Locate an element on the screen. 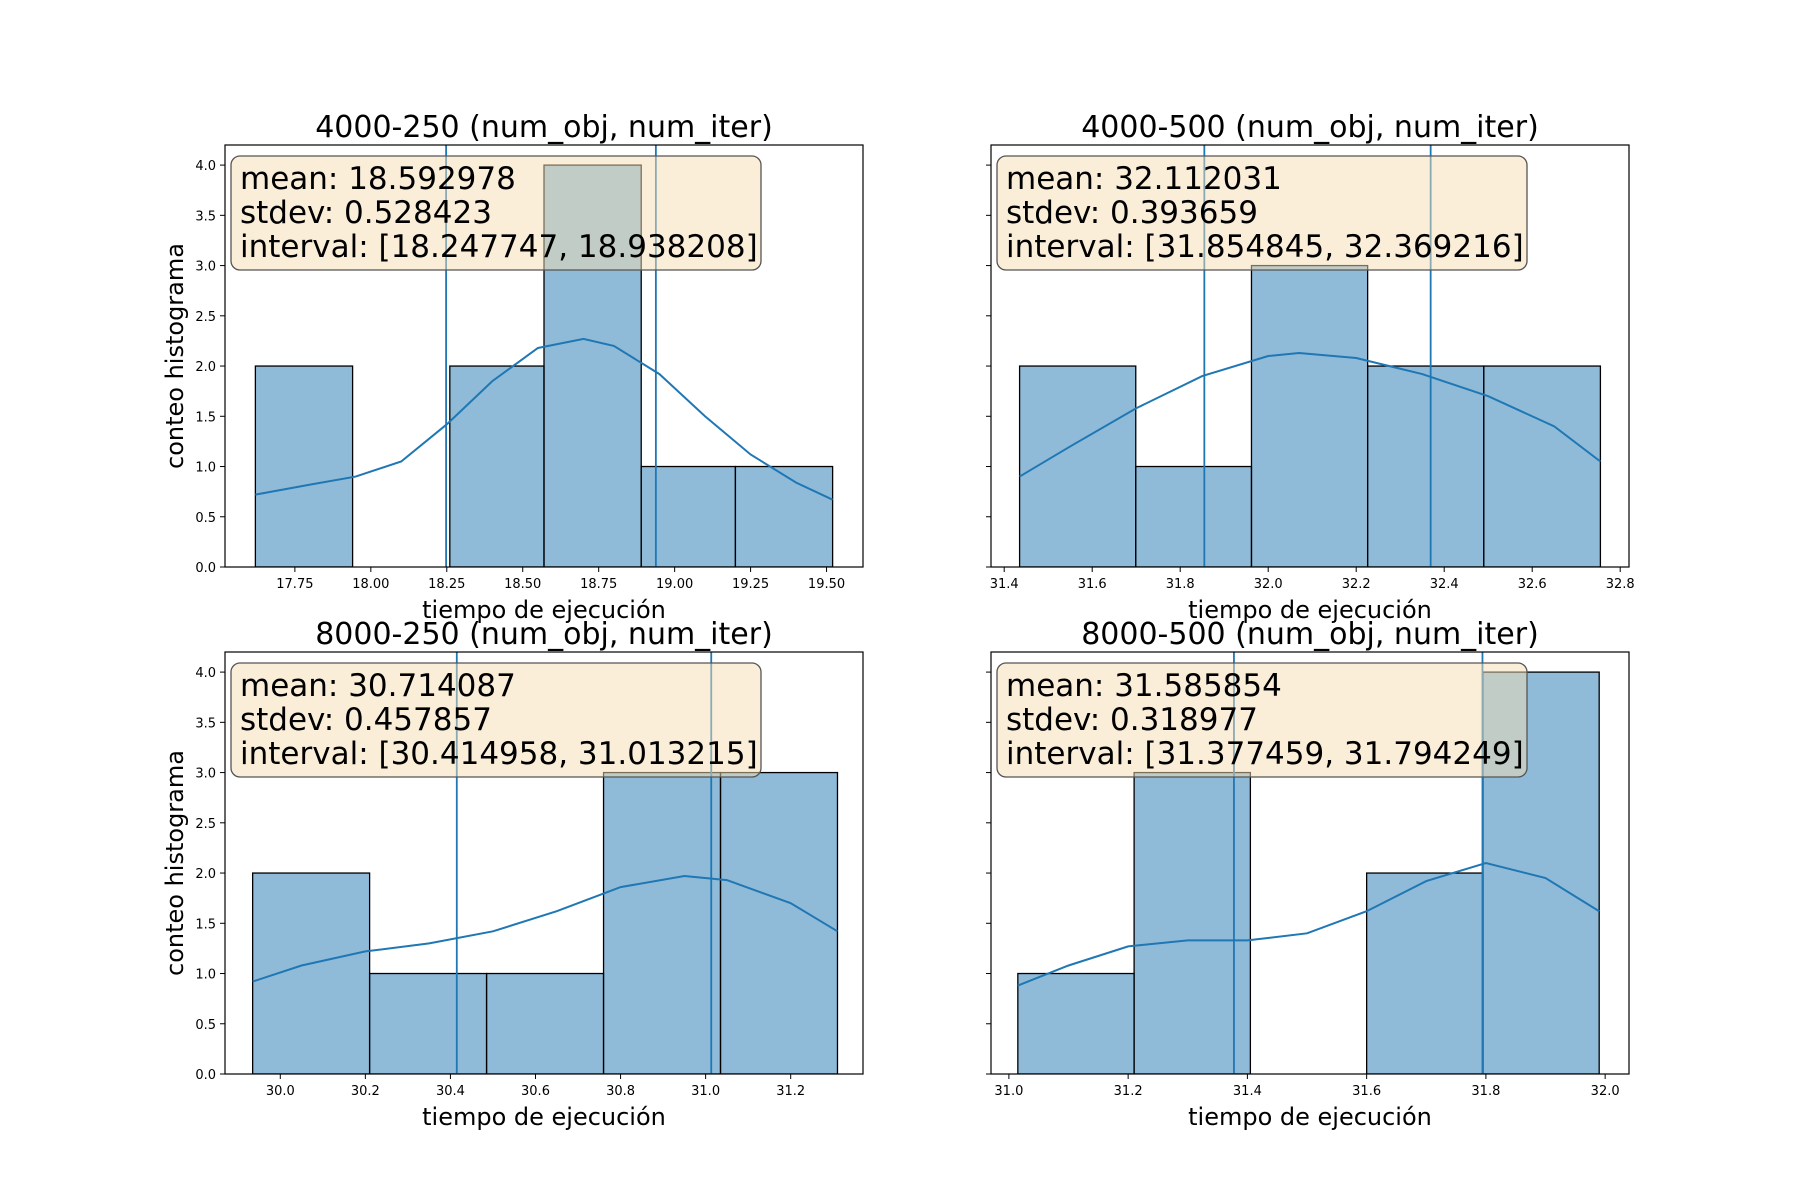  x-tick-label: 30.0 is located at coordinates (280, 1091).